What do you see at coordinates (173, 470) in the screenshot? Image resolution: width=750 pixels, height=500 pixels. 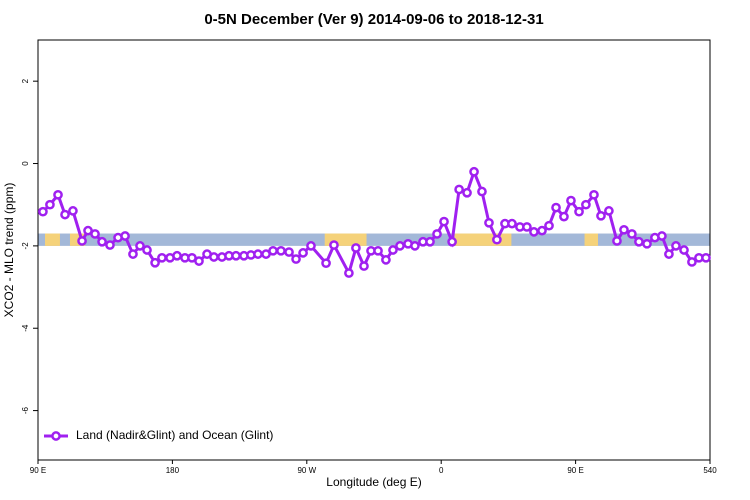 I see `x-tick-label: 180` at bounding box center [173, 470].